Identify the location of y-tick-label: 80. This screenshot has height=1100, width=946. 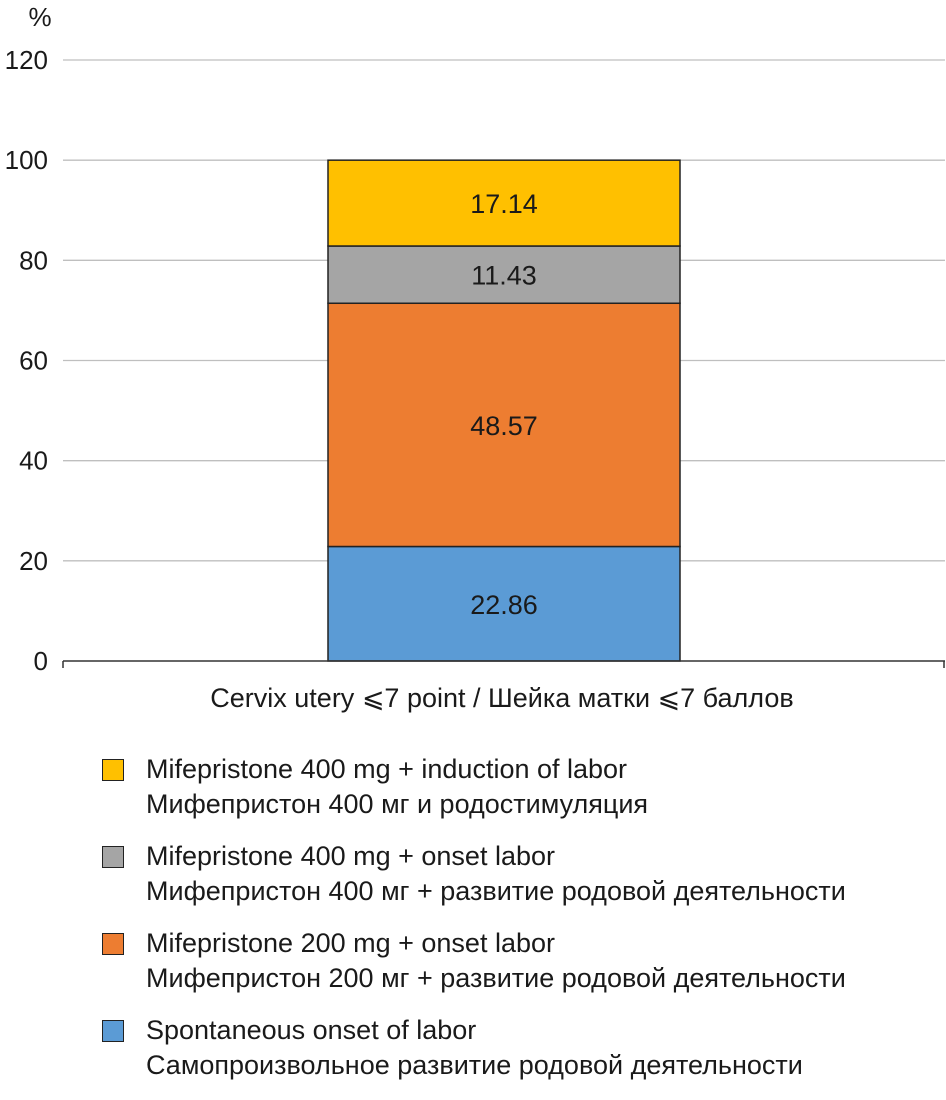
(33, 260).